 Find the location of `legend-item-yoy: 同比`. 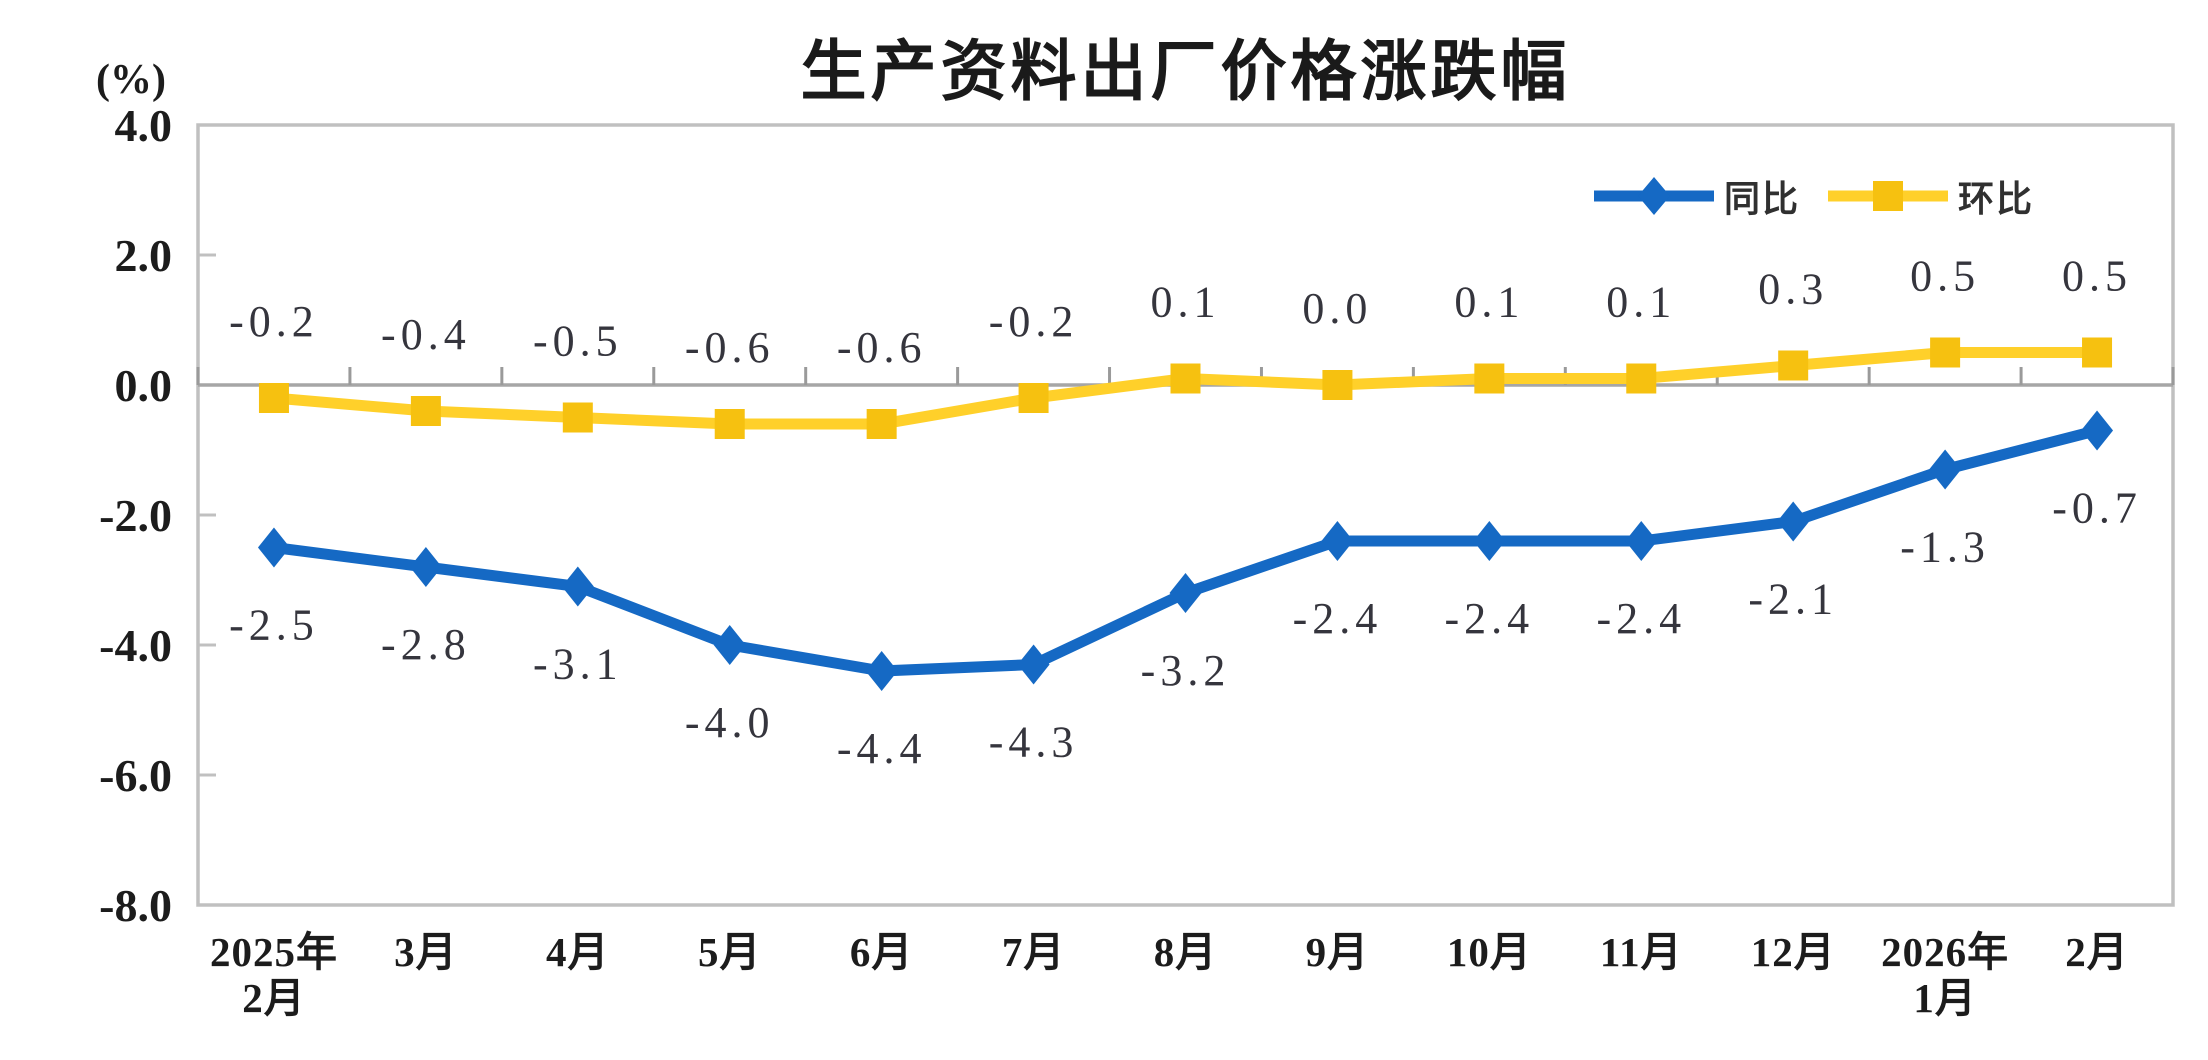

legend-item-yoy: 同比 is located at coordinates (1696, 196).